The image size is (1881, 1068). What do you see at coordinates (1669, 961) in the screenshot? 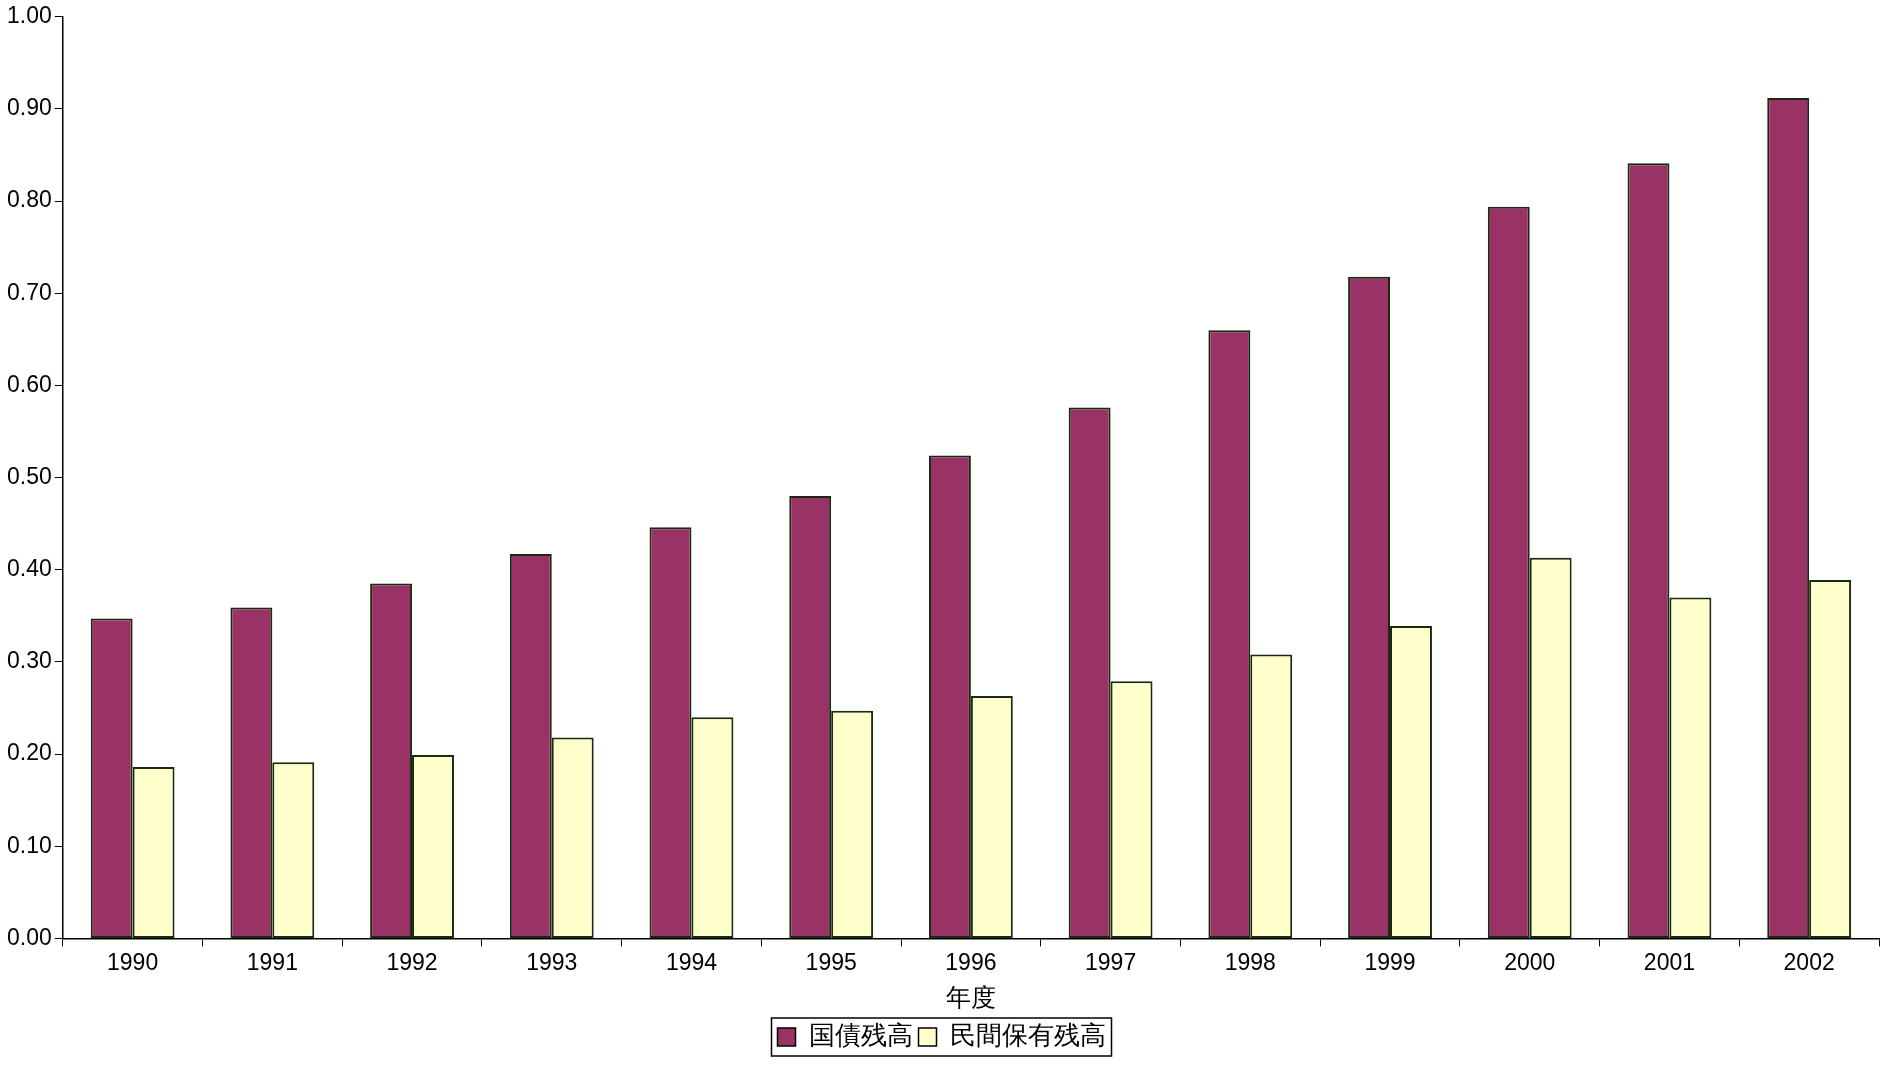
I see `x-tick-label: 2001` at bounding box center [1669, 961].